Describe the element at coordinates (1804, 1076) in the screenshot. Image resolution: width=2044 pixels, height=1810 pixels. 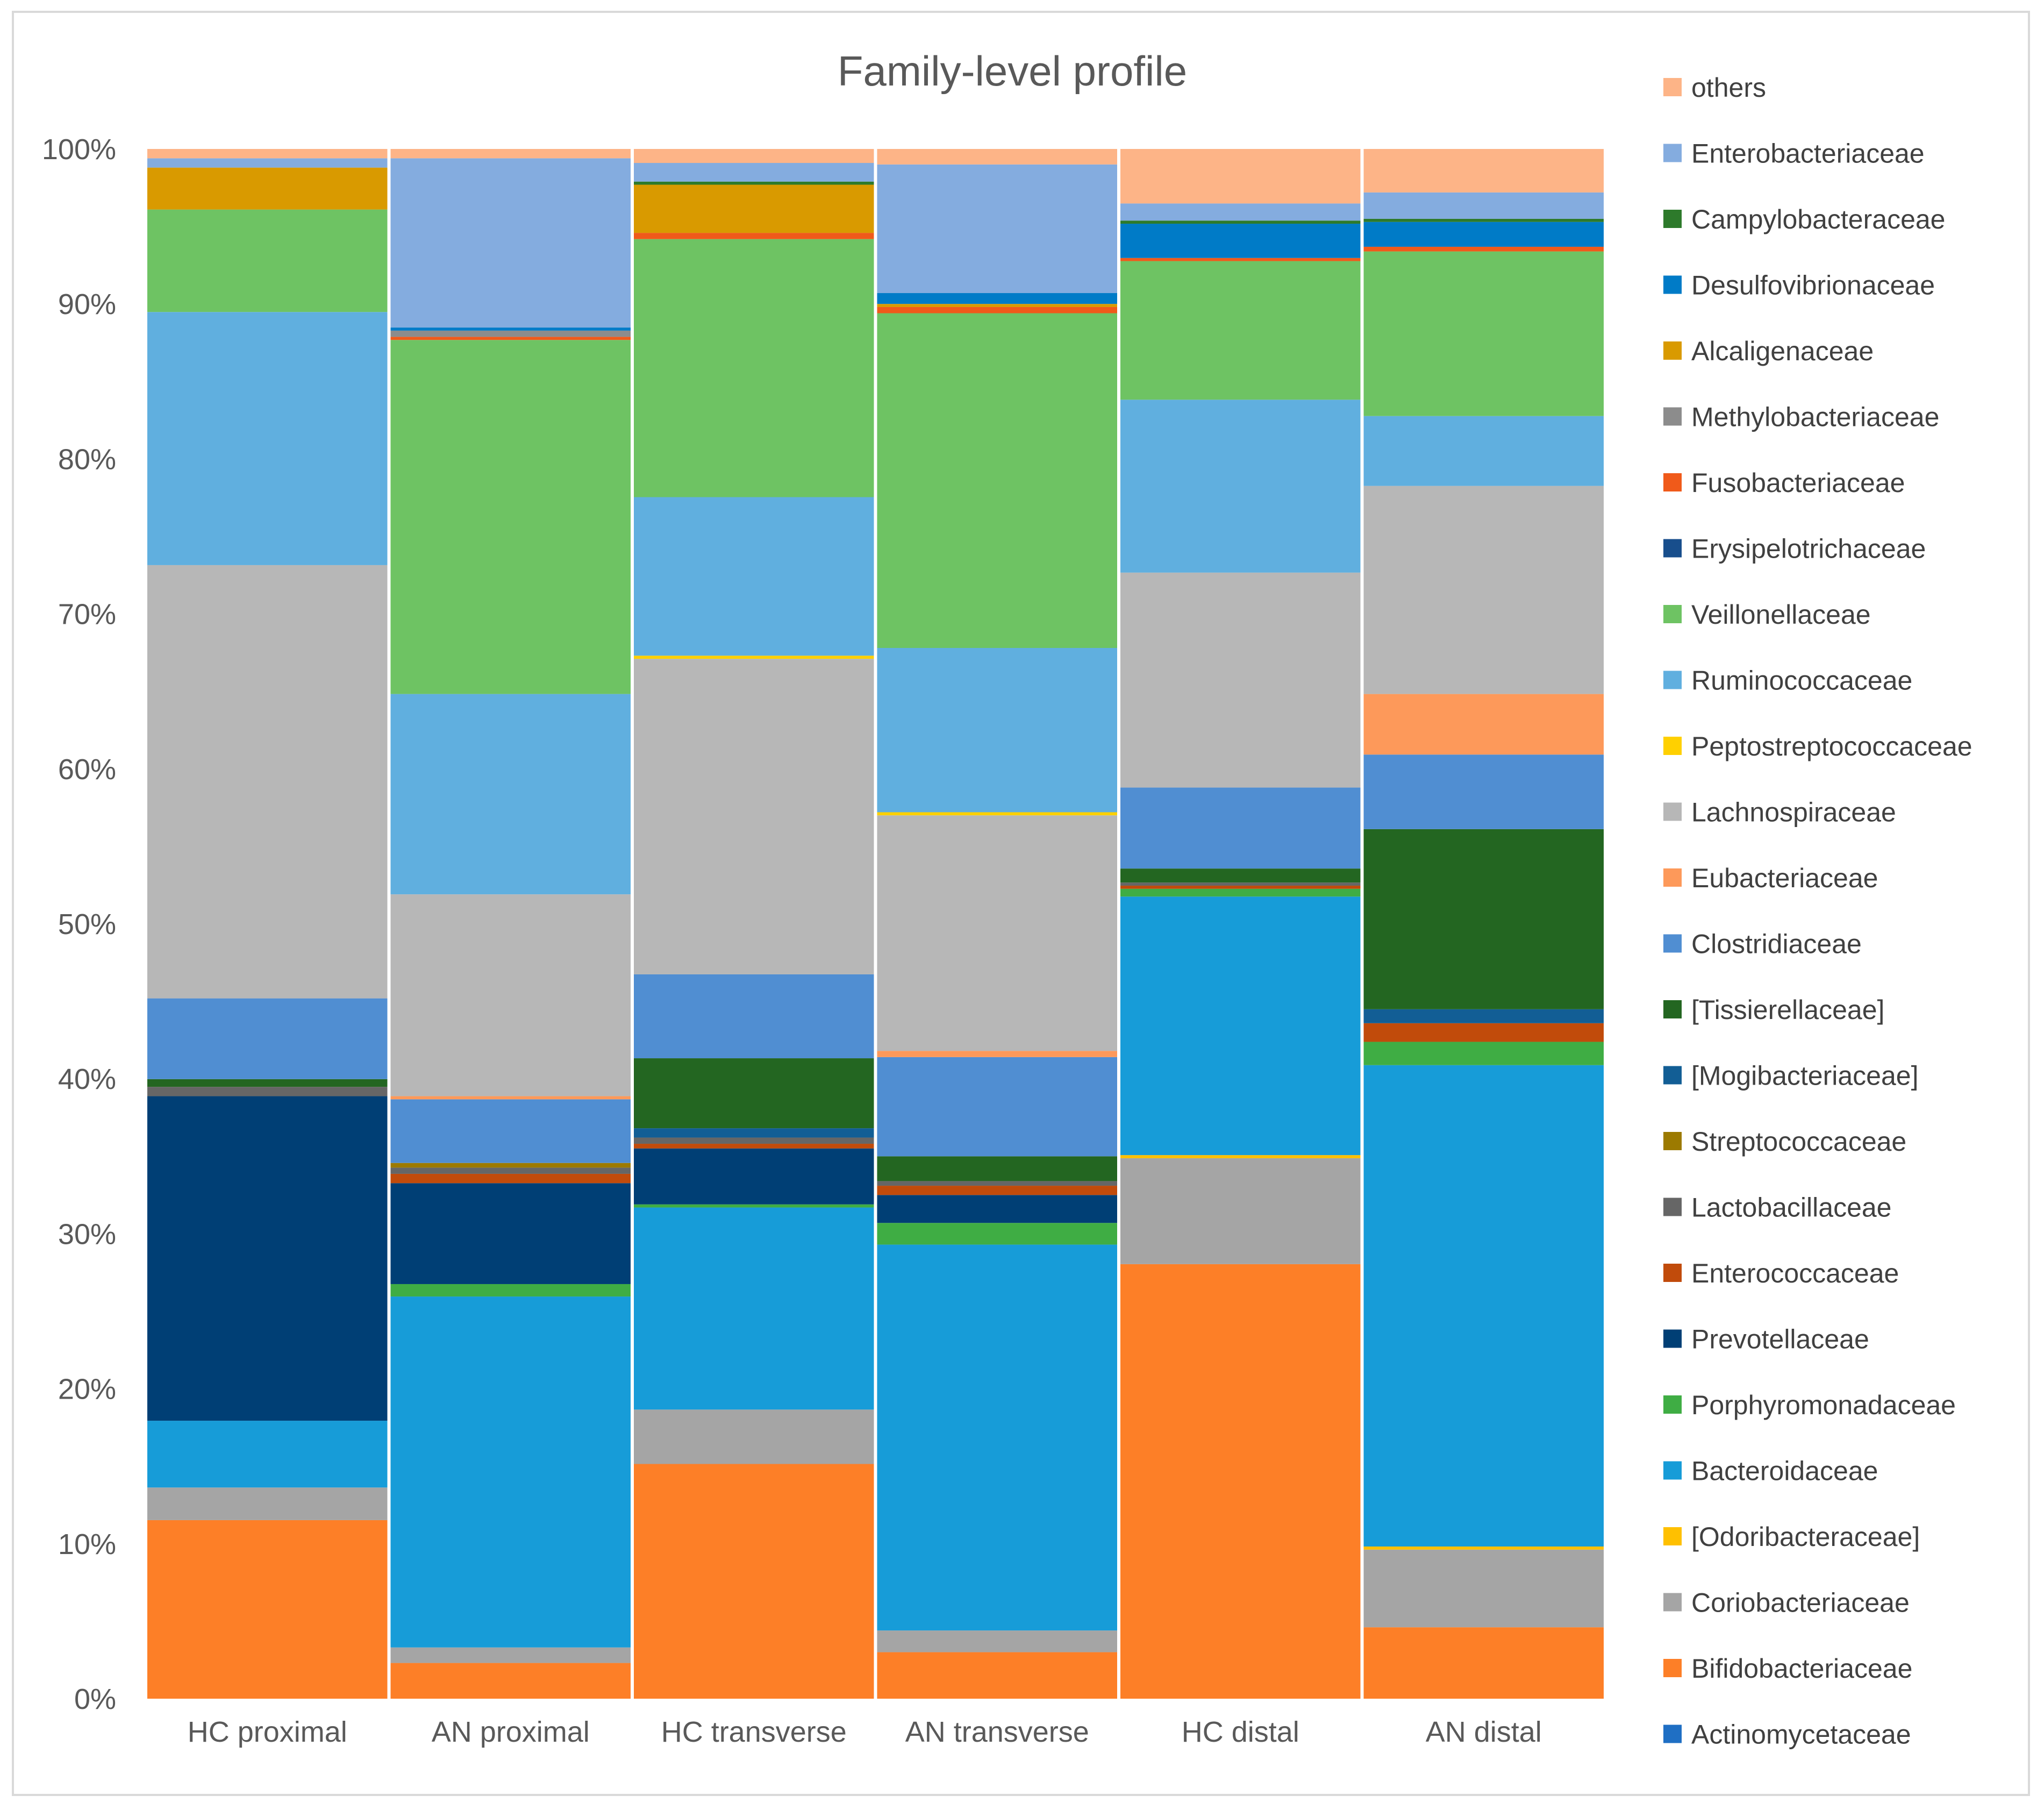
I see `legend-label: [Mogibacteriaceae]` at that location.